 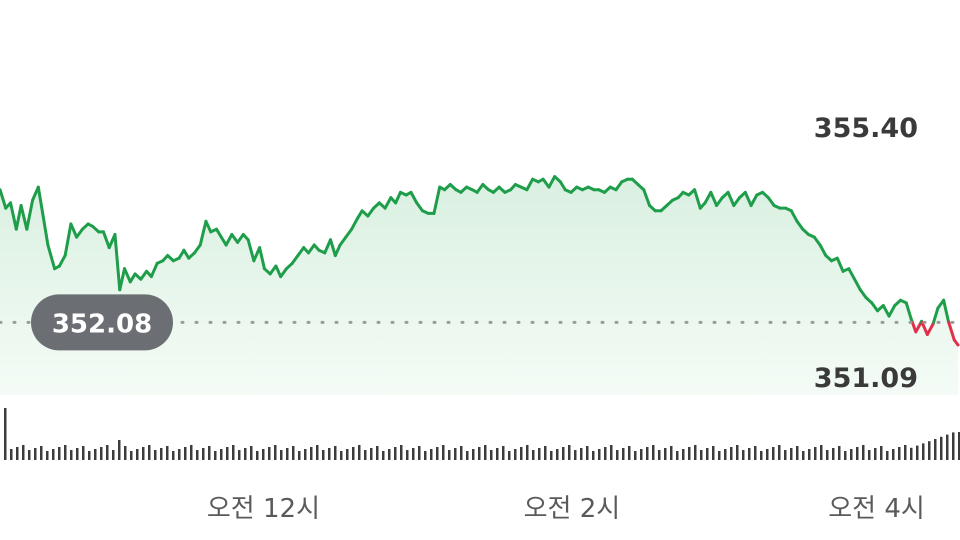 What do you see at coordinates (572, 509) in the screenshot?
I see `x-tick-label: 오전 2시` at bounding box center [572, 509].